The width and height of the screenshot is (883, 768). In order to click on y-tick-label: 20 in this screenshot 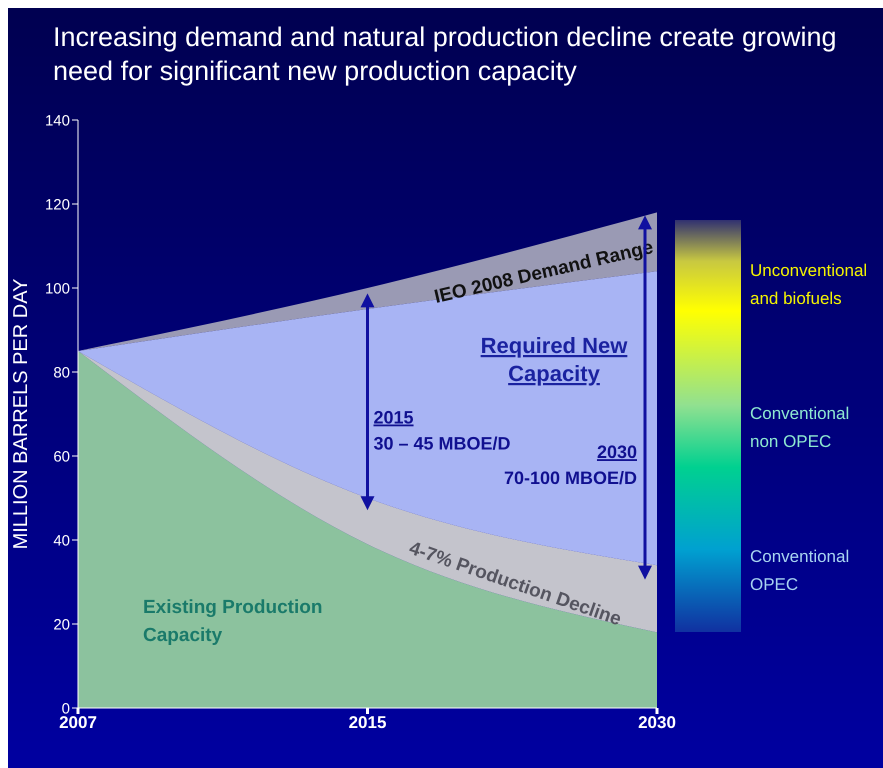, I will do `click(61, 625)`.